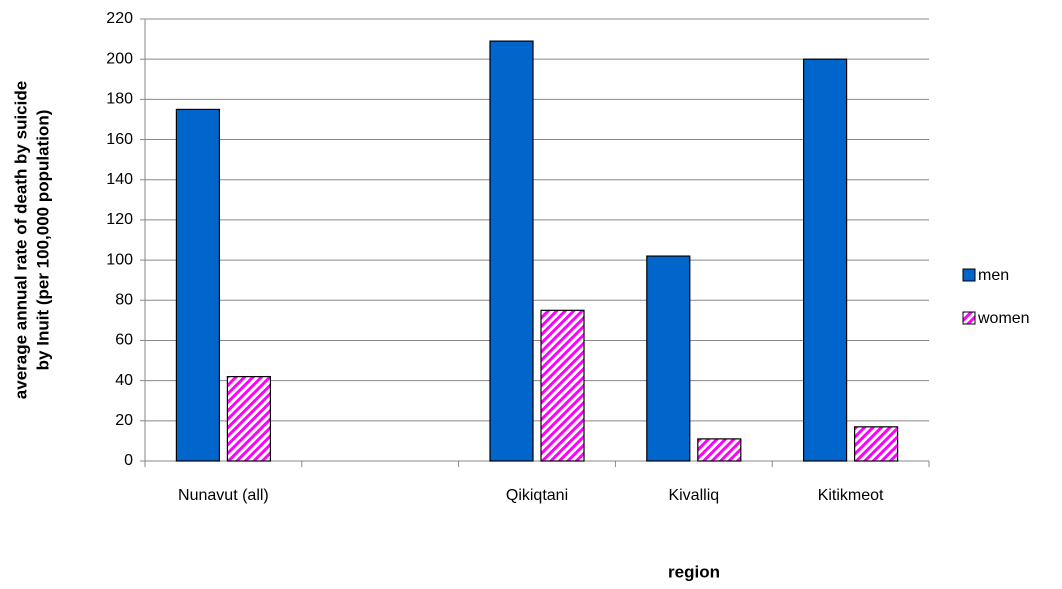  What do you see at coordinates (128, 460) in the screenshot?
I see `y-tick-label: 0` at bounding box center [128, 460].